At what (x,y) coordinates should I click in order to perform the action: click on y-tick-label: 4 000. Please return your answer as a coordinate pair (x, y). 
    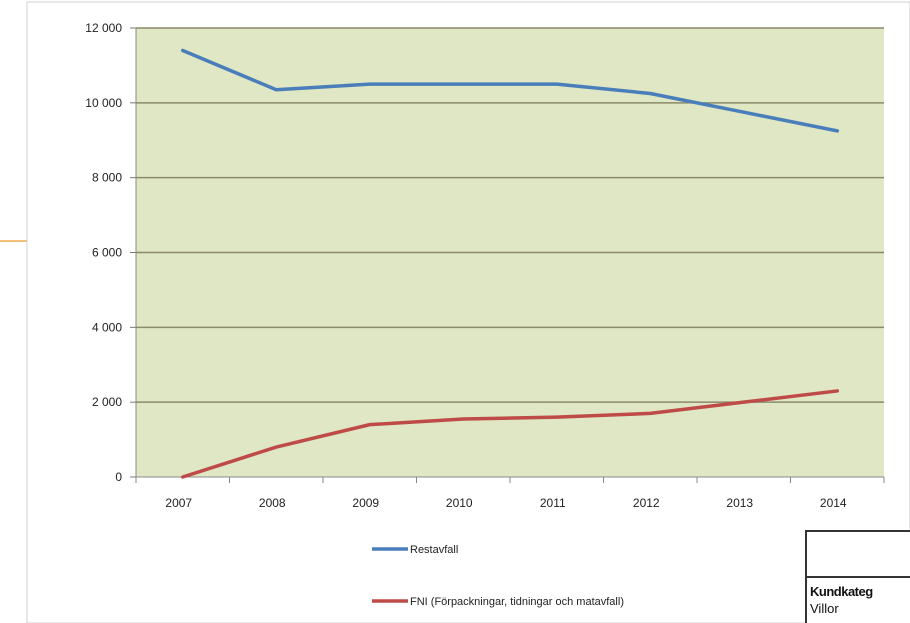
    Looking at the image, I should click on (107, 327).